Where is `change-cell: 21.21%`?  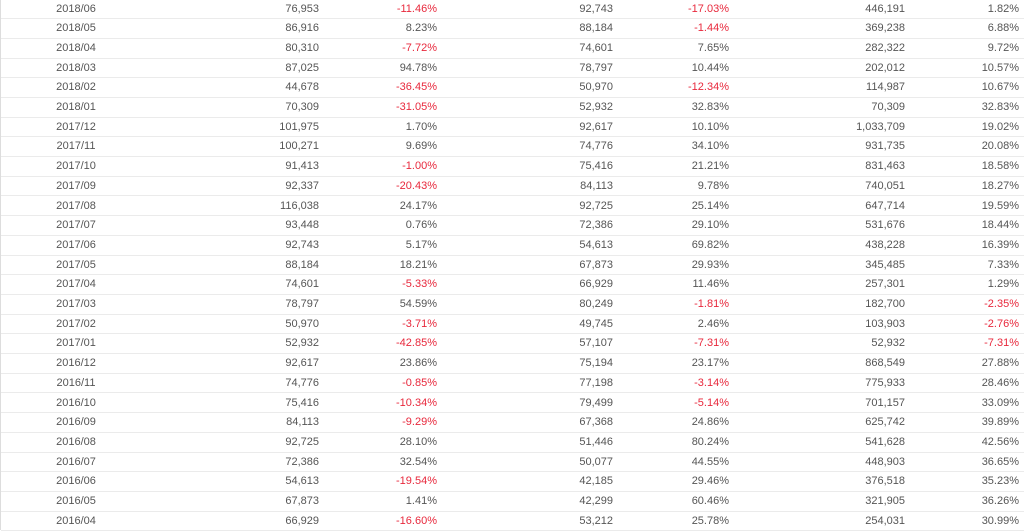
change-cell: 21.21% is located at coordinates (710, 166).